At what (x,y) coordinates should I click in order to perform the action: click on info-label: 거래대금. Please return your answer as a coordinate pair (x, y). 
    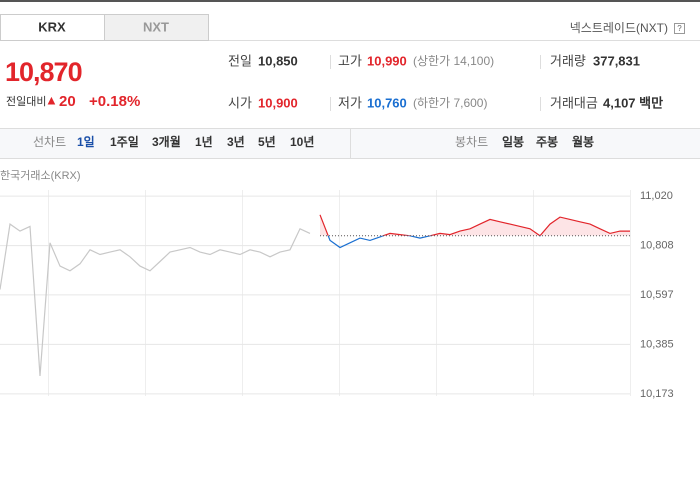
    Looking at the image, I should click on (574, 102).